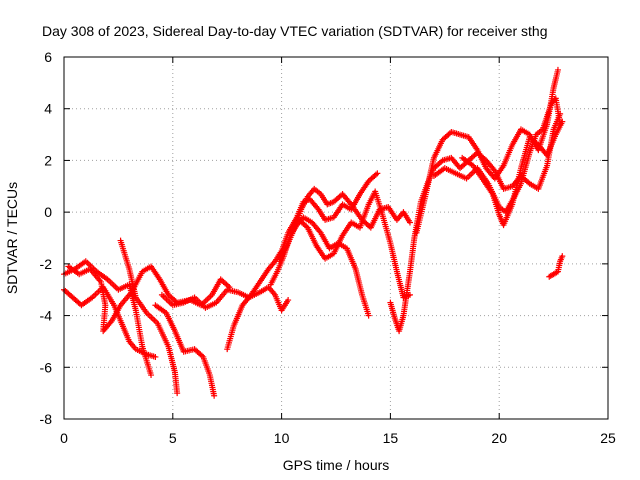 The height and width of the screenshot is (480, 640). I want to click on y-tick-label: 2, so click(48, 160).